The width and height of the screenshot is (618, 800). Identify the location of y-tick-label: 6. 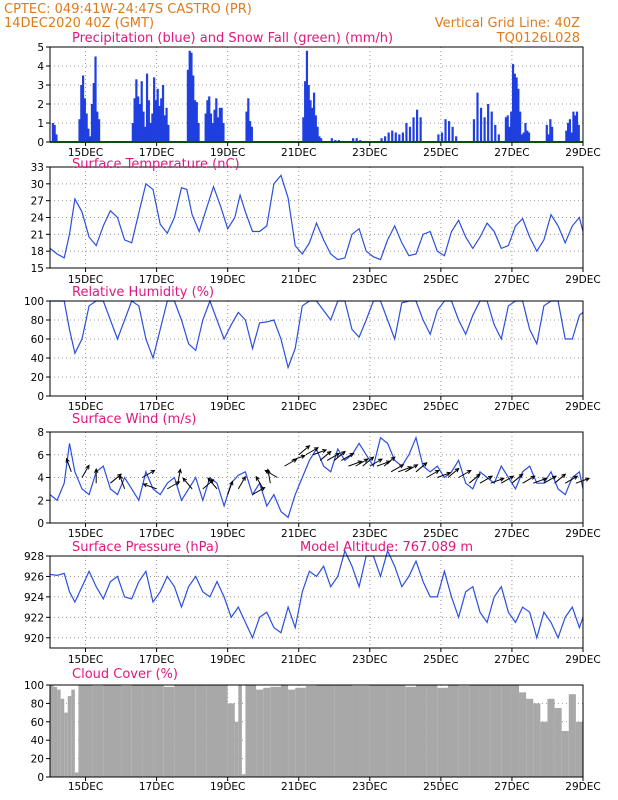
(40, 456).